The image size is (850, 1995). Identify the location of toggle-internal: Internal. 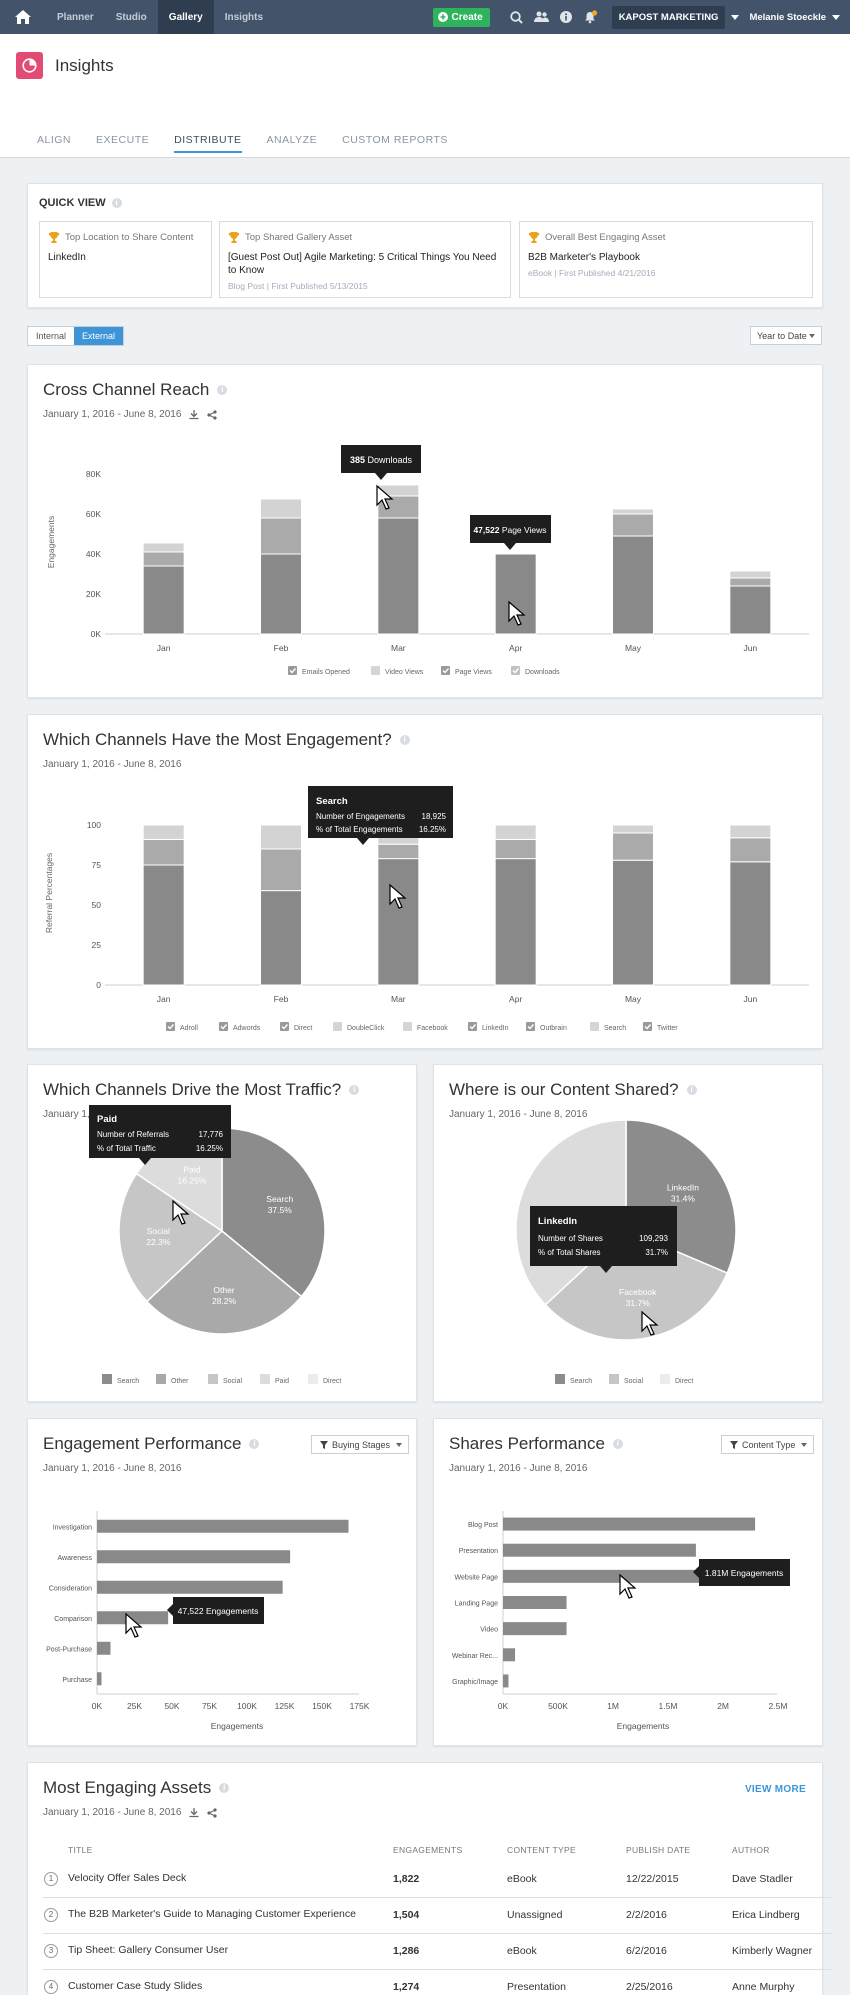
(51, 336).